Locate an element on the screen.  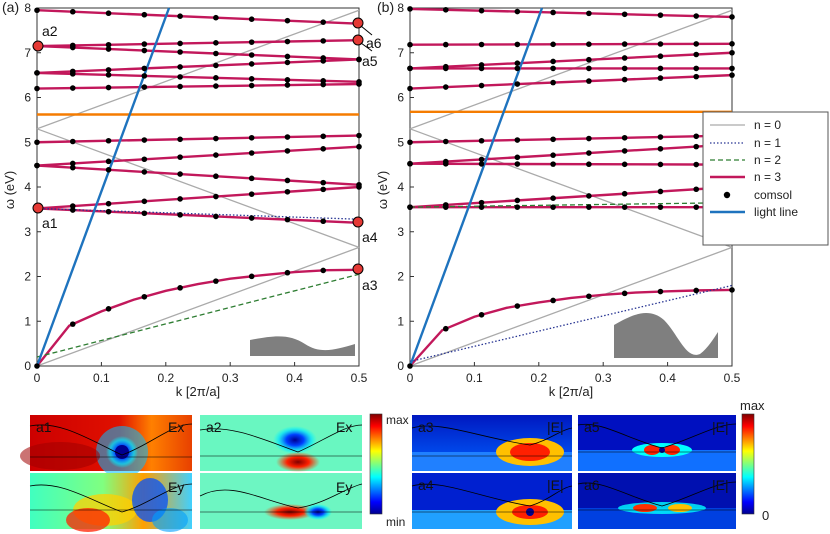
arrow-a6 is located at coordinates (366, 30).